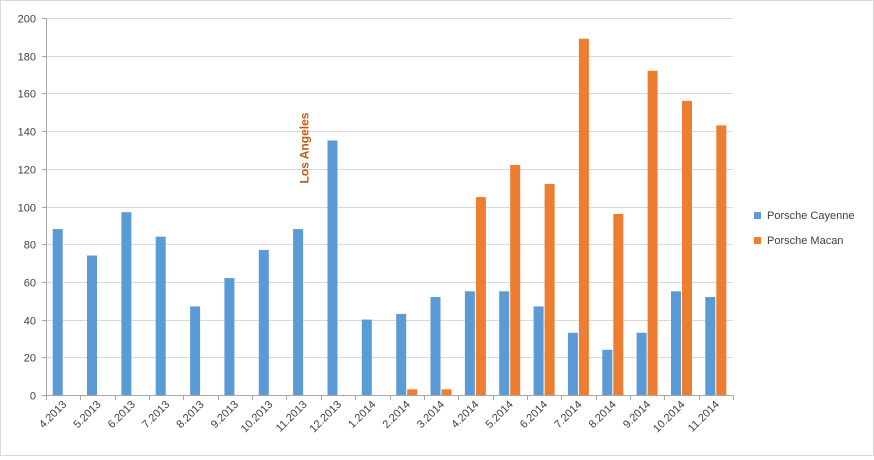 The width and height of the screenshot is (874, 460). What do you see at coordinates (325, 417) in the screenshot?
I see `x-tick-label: 12.2013` at bounding box center [325, 417].